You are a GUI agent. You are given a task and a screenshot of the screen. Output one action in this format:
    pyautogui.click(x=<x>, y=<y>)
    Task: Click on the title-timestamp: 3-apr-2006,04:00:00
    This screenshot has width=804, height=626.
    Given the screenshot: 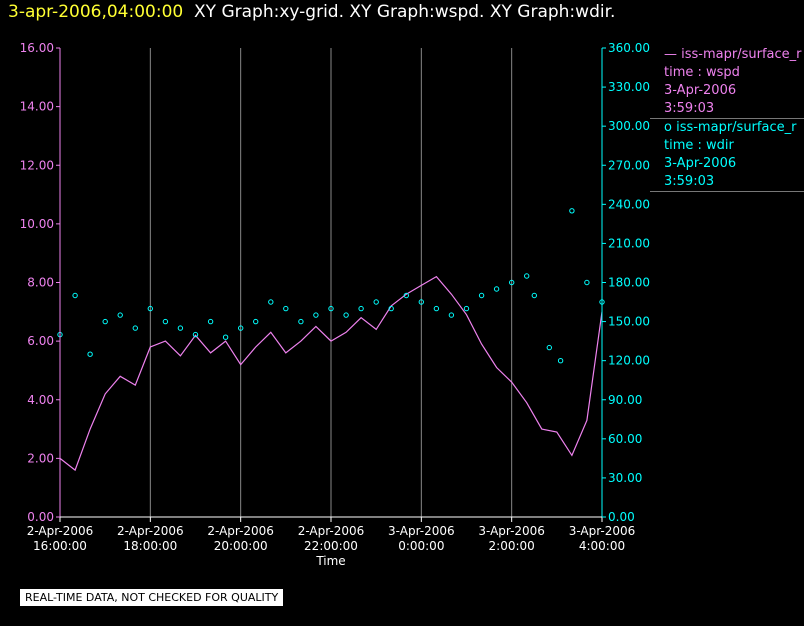 What is the action you would take?
    pyautogui.click(x=96, y=12)
    